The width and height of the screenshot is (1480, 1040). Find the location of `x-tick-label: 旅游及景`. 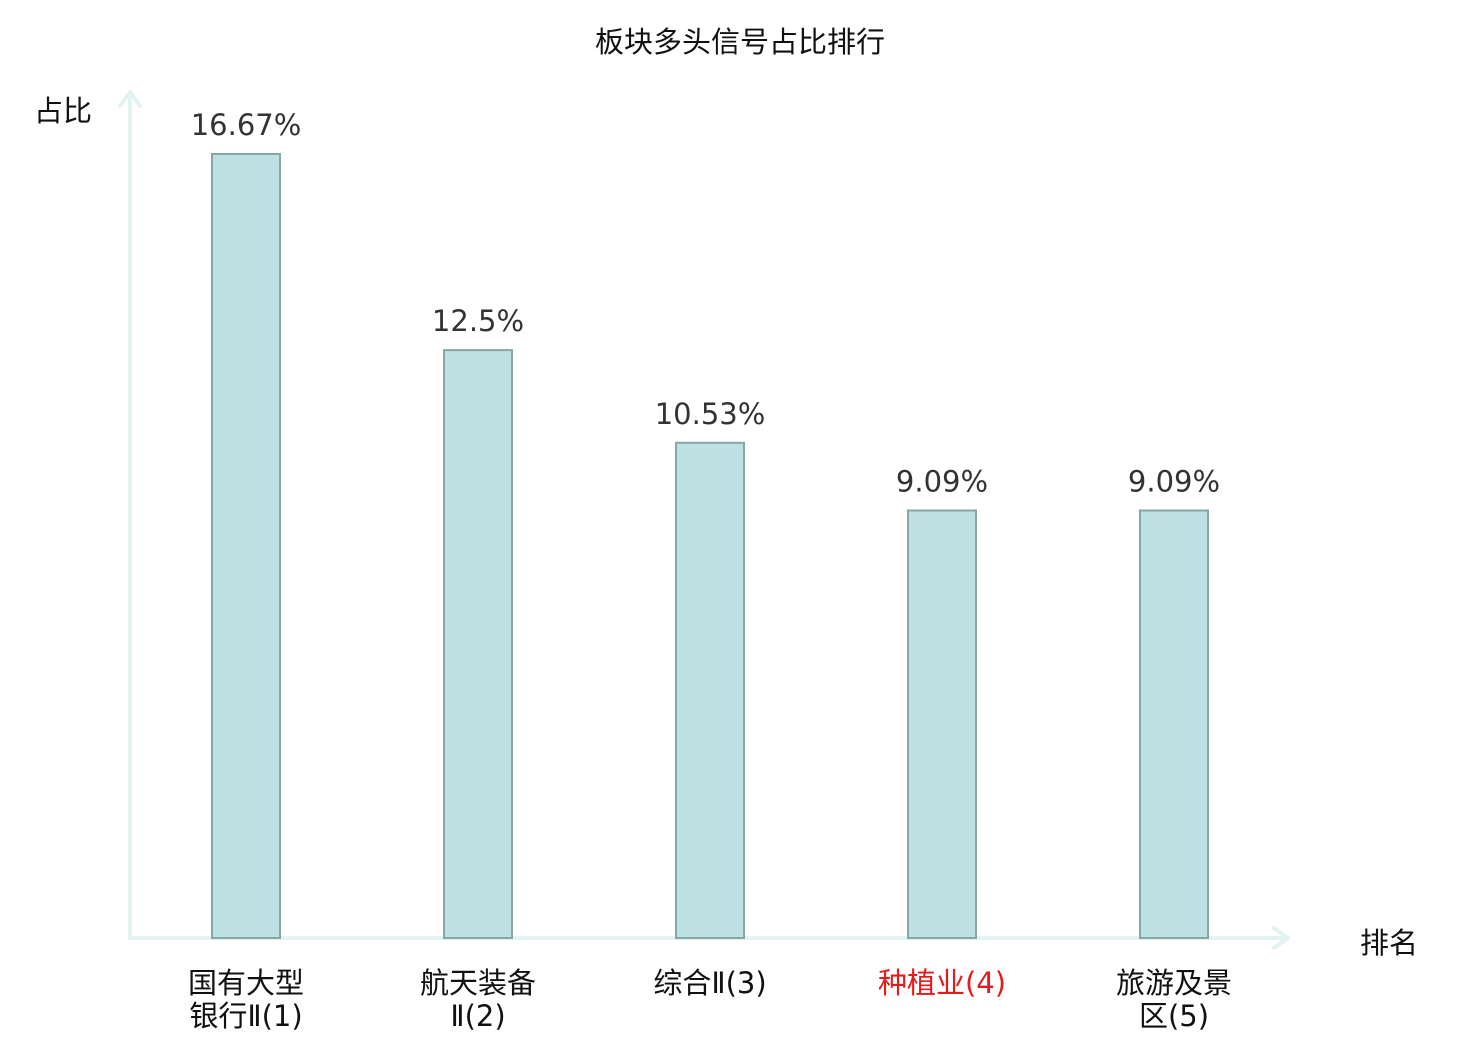

x-tick-label: 旅游及景 is located at coordinates (1174, 983).